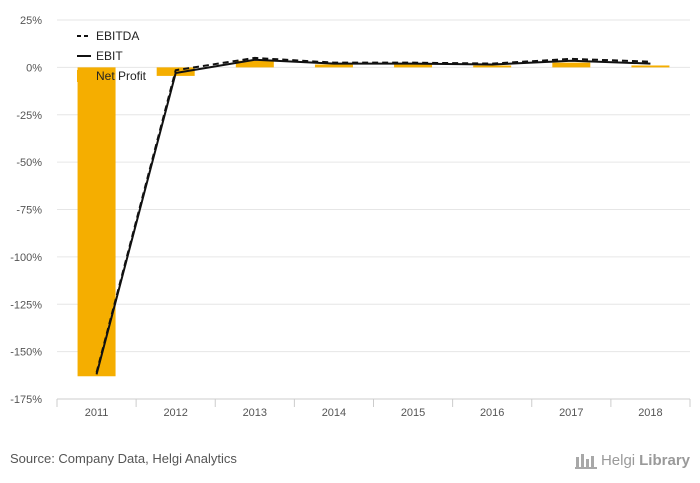  What do you see at coordinates (26, 400) in the screenshot?
I see `y-tick-label: -175%` at bounding box center [26, 400].